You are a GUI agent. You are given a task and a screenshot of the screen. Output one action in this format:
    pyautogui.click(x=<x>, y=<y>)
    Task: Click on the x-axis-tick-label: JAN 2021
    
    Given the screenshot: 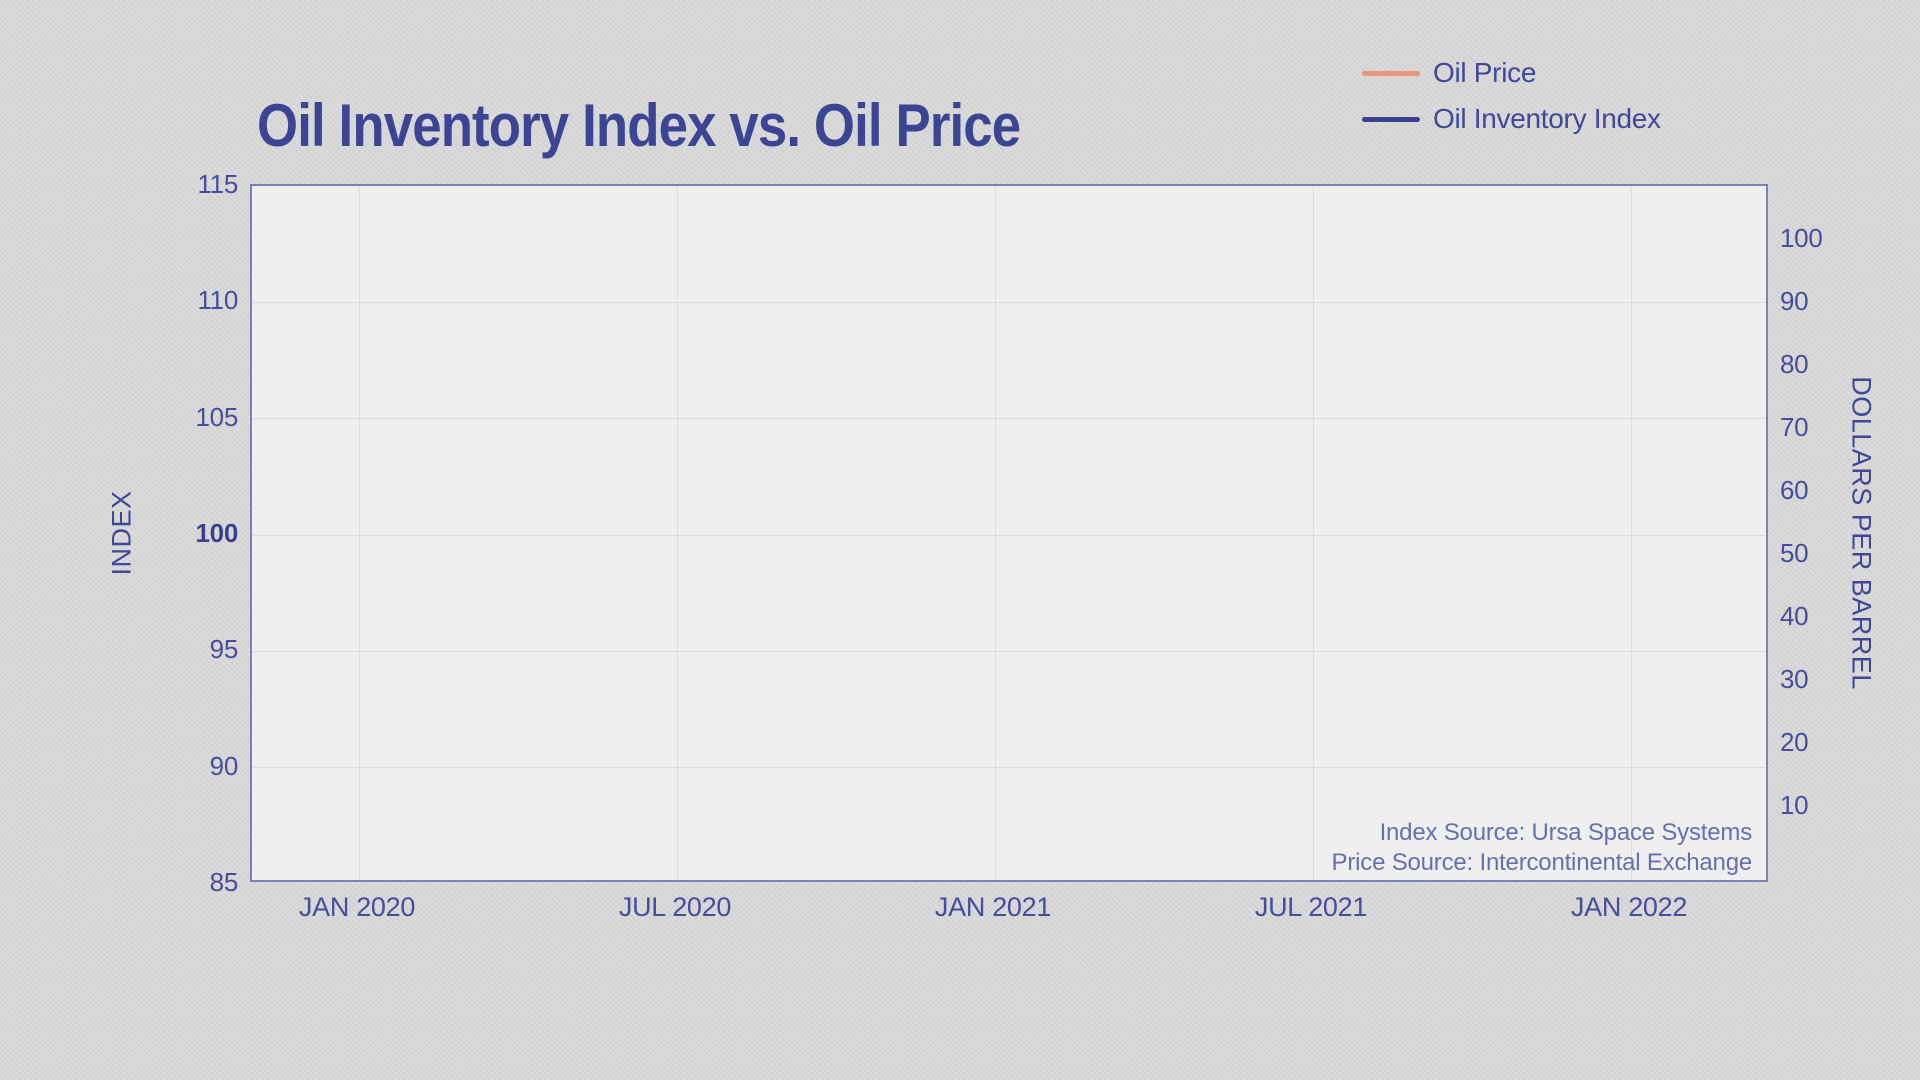 What is the action you would take?
    pyautogui.click(x=993, y=907)
    